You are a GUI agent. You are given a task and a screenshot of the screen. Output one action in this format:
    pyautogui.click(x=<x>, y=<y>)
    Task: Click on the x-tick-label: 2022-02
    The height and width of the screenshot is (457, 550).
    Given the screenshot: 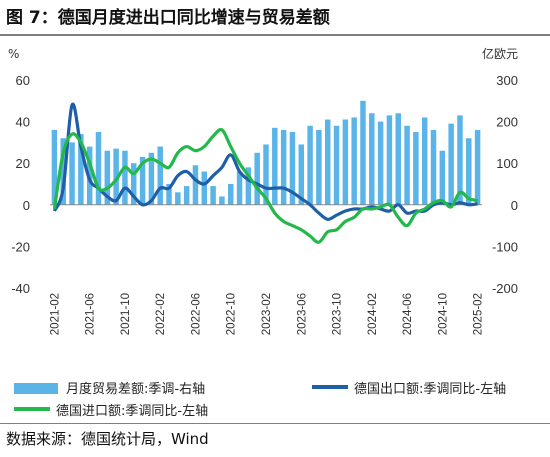 What is the action you would take?
    pyautogui.click(x=161, y=314)
    